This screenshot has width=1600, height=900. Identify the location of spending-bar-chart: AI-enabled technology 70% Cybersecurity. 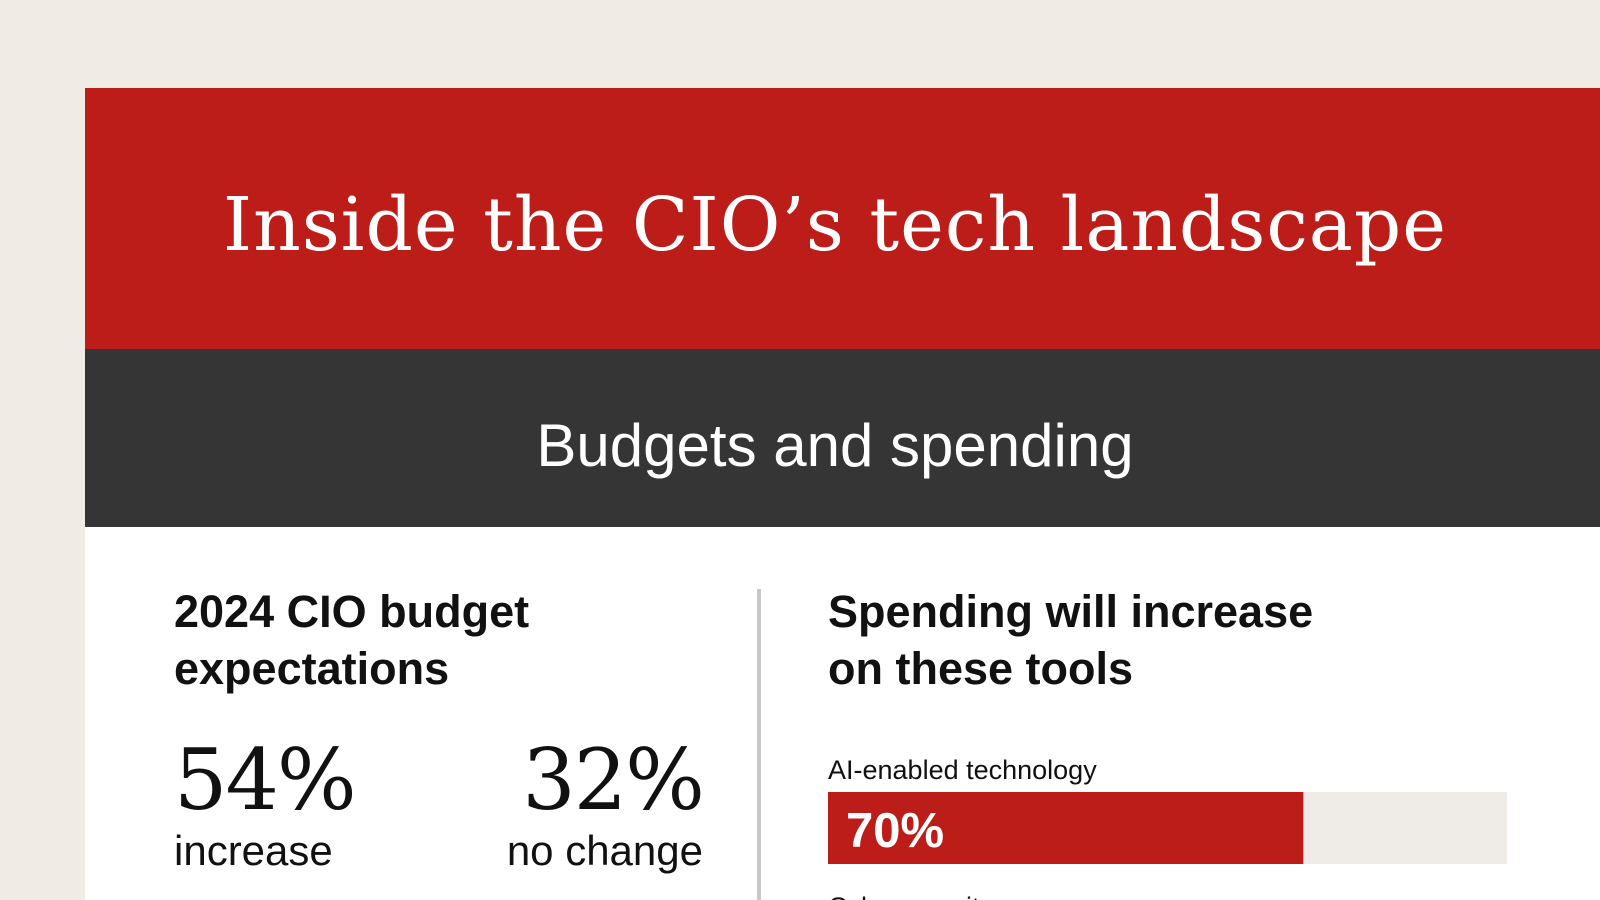
(1167, 828).